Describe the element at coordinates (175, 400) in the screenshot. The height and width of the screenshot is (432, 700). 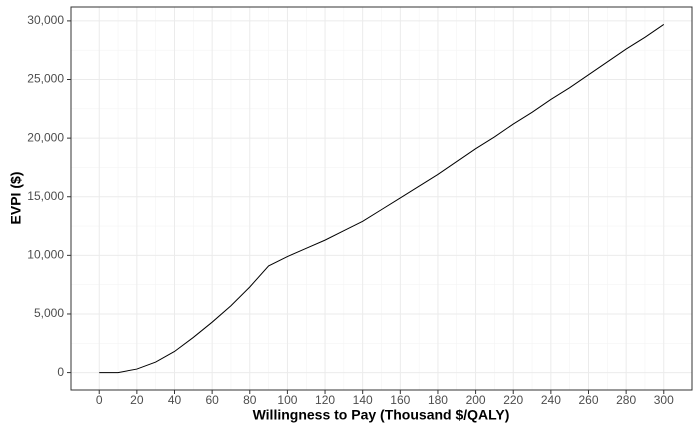
I see `x-tick-label: 40` at that location.